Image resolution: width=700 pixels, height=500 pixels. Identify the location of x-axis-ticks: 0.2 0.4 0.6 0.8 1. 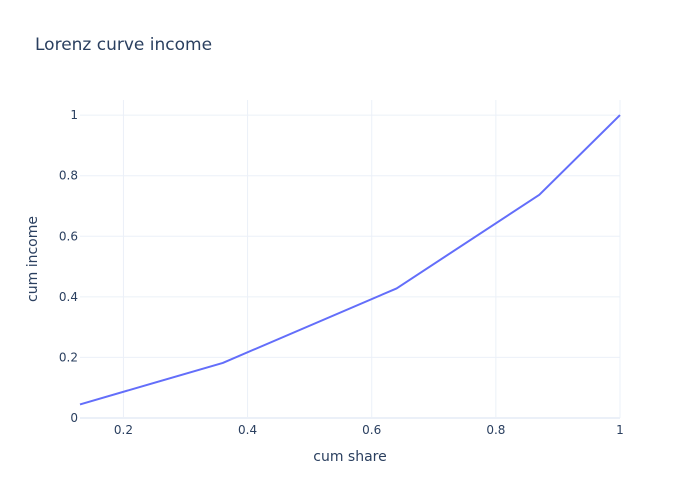
(369, 430).